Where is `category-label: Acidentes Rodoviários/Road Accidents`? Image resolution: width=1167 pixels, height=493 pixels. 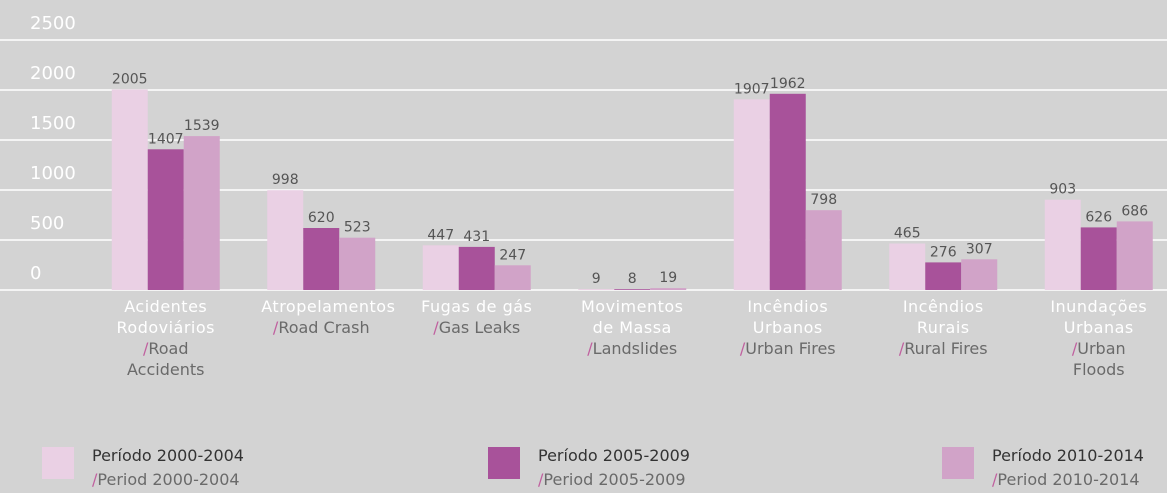
category-label: Acidentes Rodoviários/Road Accidents is located at coordinates (166, 338).